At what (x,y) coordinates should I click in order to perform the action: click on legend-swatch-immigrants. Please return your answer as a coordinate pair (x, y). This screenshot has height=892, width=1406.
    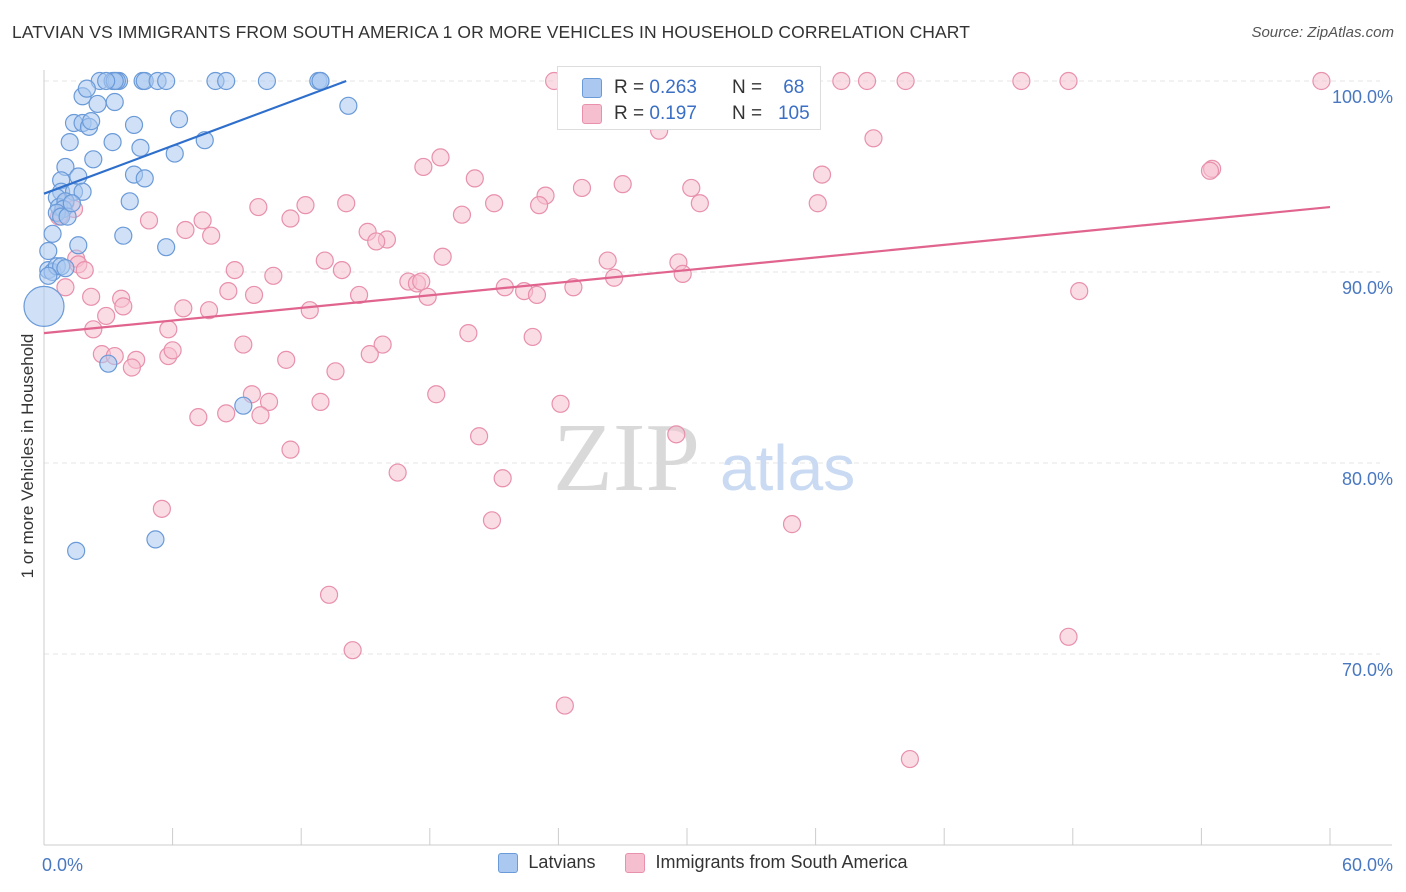
    Looking at the image, I should click on (635, 862).